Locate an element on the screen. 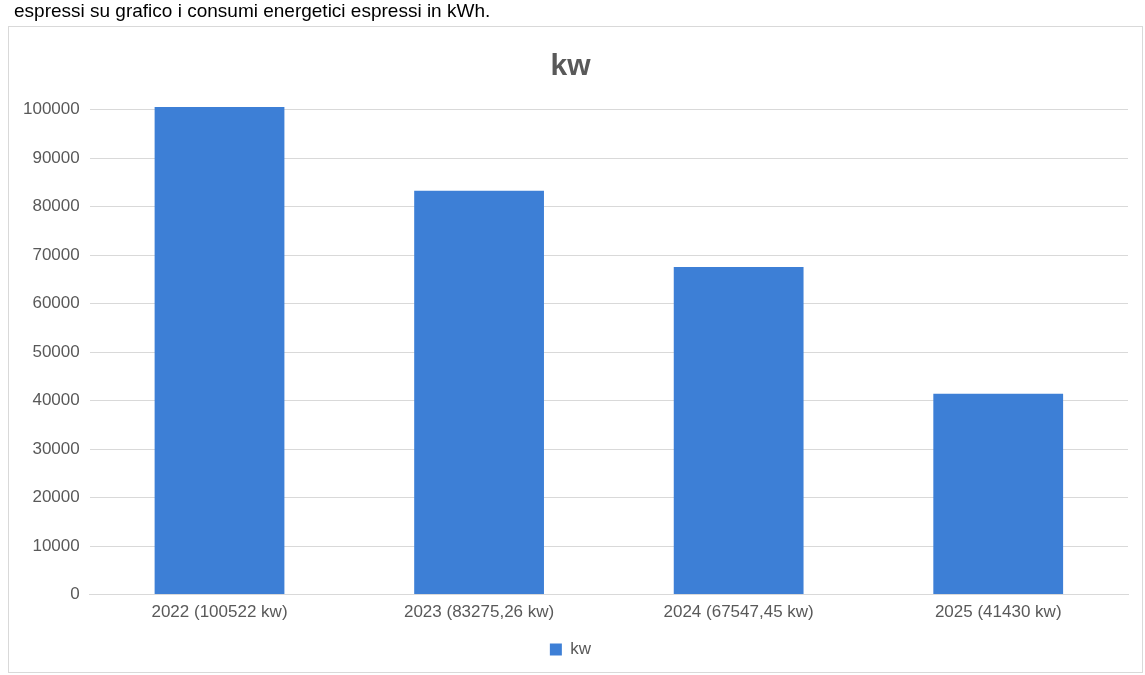 This screenshot has width=1145, height=675. x-tick-label: 2025 (41430 kw) is located at coordinates (998, 612).